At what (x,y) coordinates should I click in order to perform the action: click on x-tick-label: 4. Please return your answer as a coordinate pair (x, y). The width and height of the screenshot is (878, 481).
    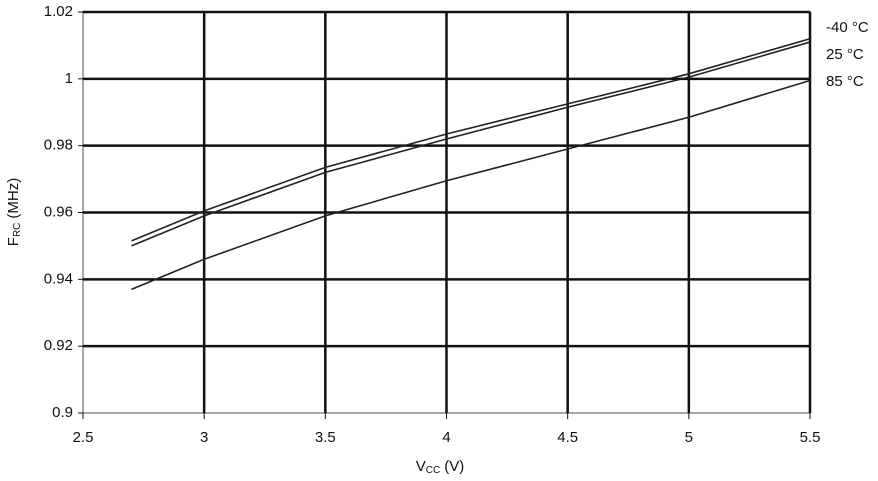
    Looking at the image, I should click on (446, 437).